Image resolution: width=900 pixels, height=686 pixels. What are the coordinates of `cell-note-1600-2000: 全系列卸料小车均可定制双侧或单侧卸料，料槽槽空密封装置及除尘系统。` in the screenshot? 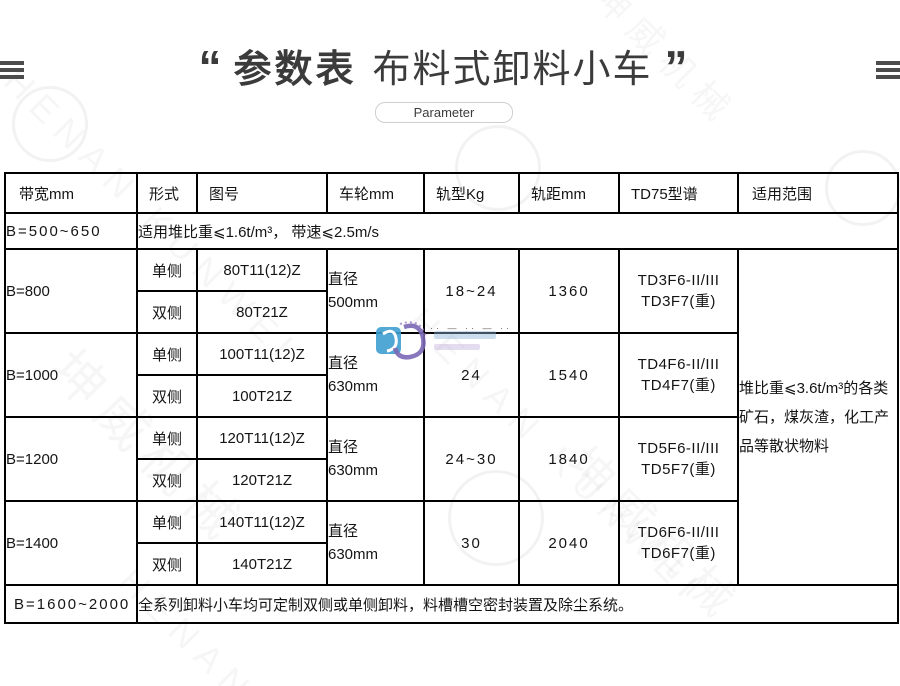 It's located at (517, 604).